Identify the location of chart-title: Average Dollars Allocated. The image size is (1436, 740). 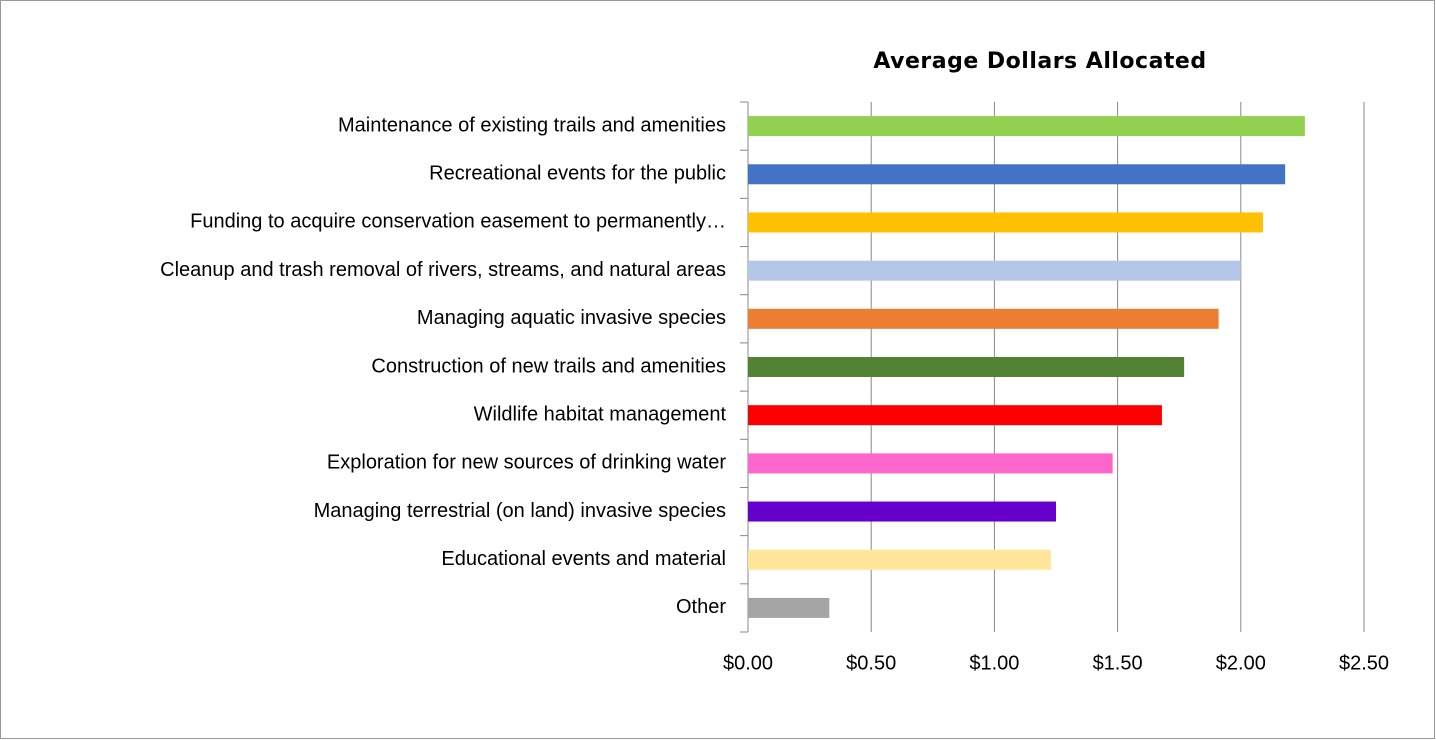
(1039, 61).